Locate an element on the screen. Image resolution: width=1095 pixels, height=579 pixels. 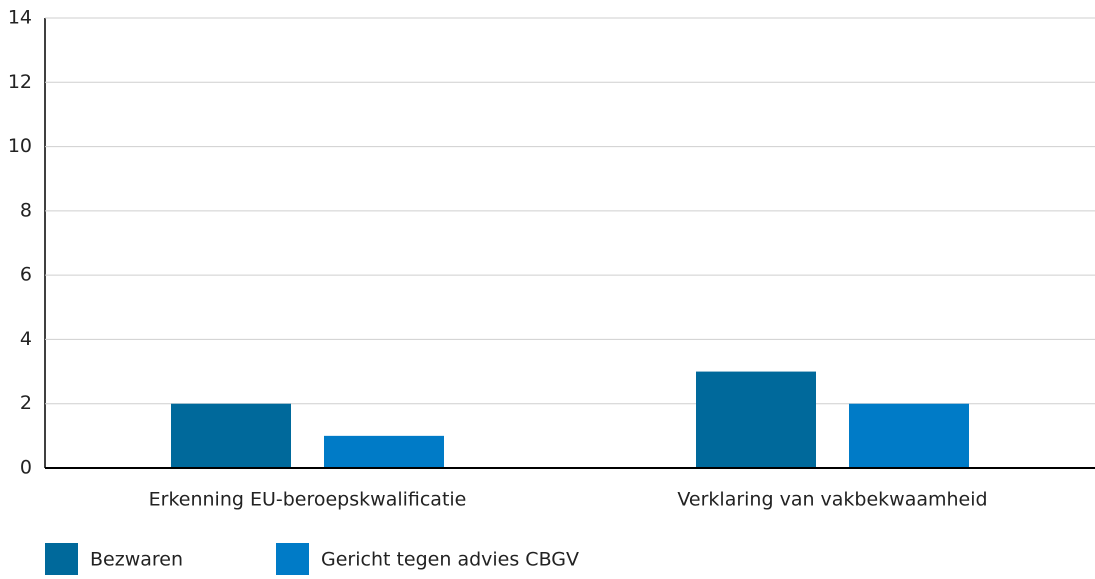
y-tick-label: 6 is located at coordinates (26, 275).